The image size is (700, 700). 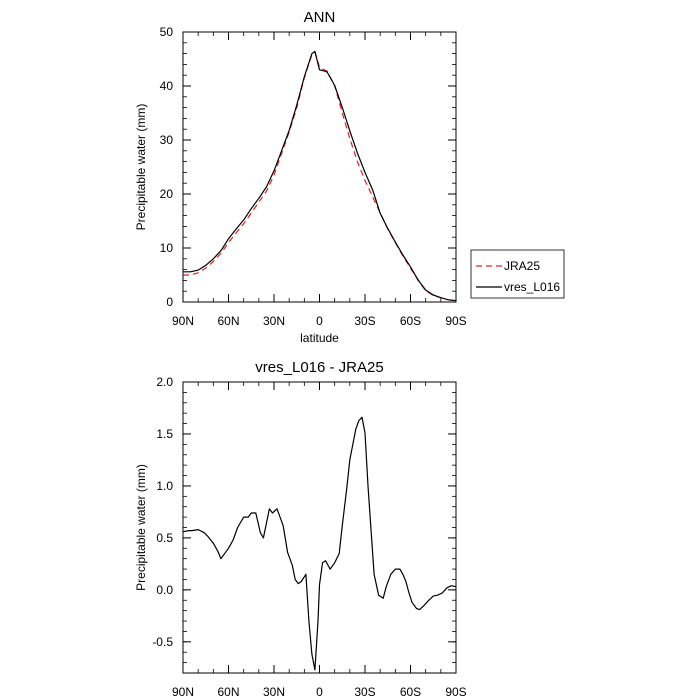 What do you see at coordinates (167, 140) in the screenshot?
I see `y-tick-label: 30` at bounding box center [167, 140].